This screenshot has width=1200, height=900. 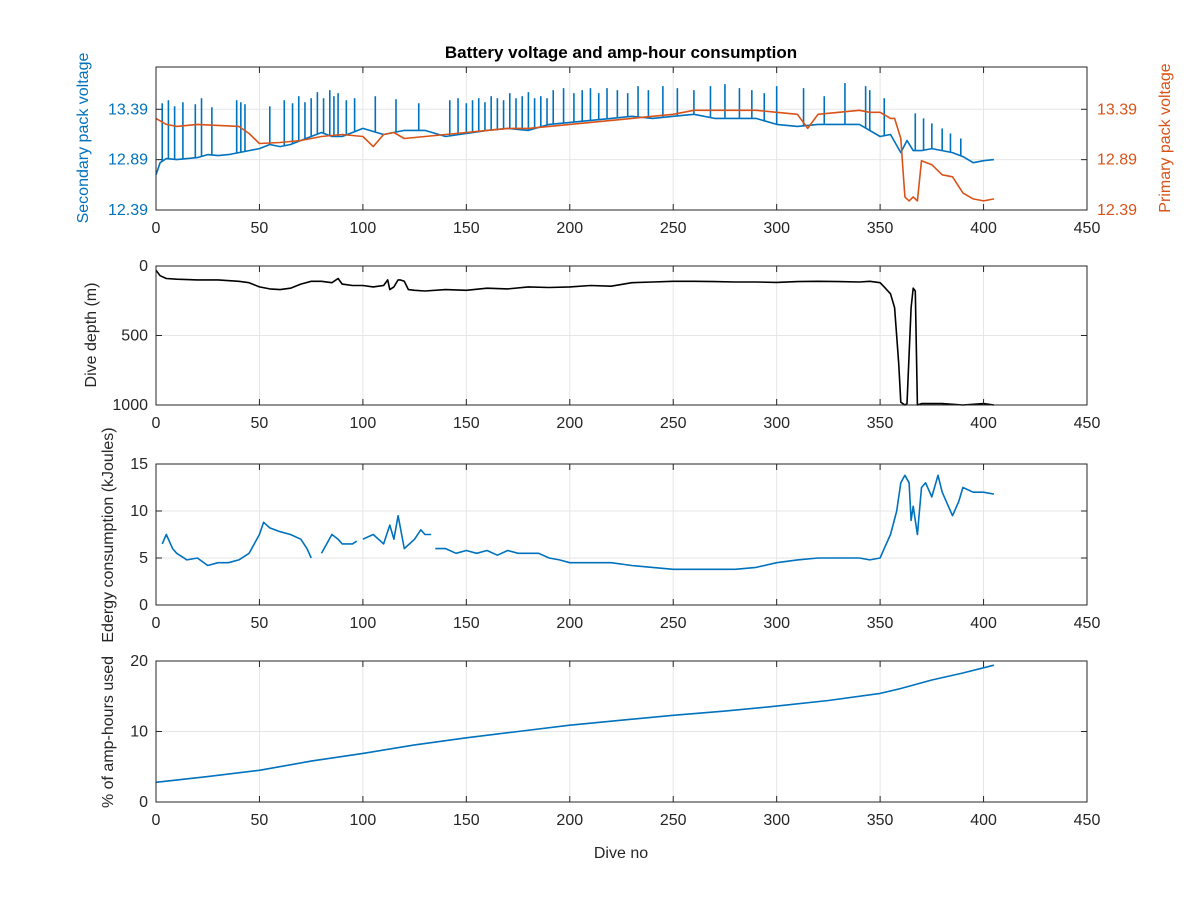 What do you see at coordinates (128, 160) in the screenshot?
I see `y-tick-label: 12.89` at bounding box center [128, 160].